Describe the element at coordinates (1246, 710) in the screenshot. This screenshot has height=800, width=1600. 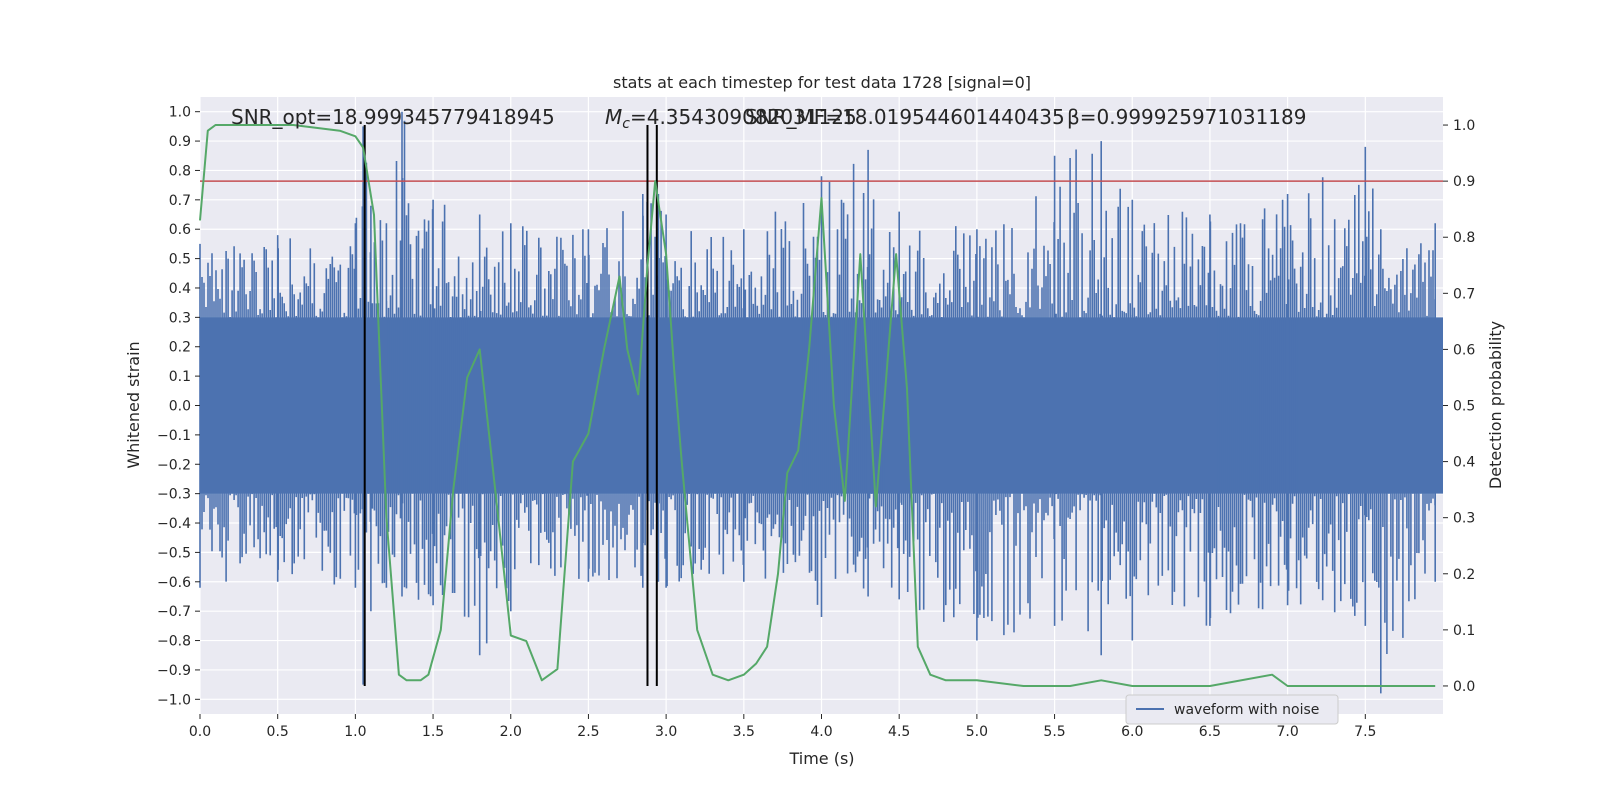
I see `legend-label-waveform: waveform with noise` at that location.